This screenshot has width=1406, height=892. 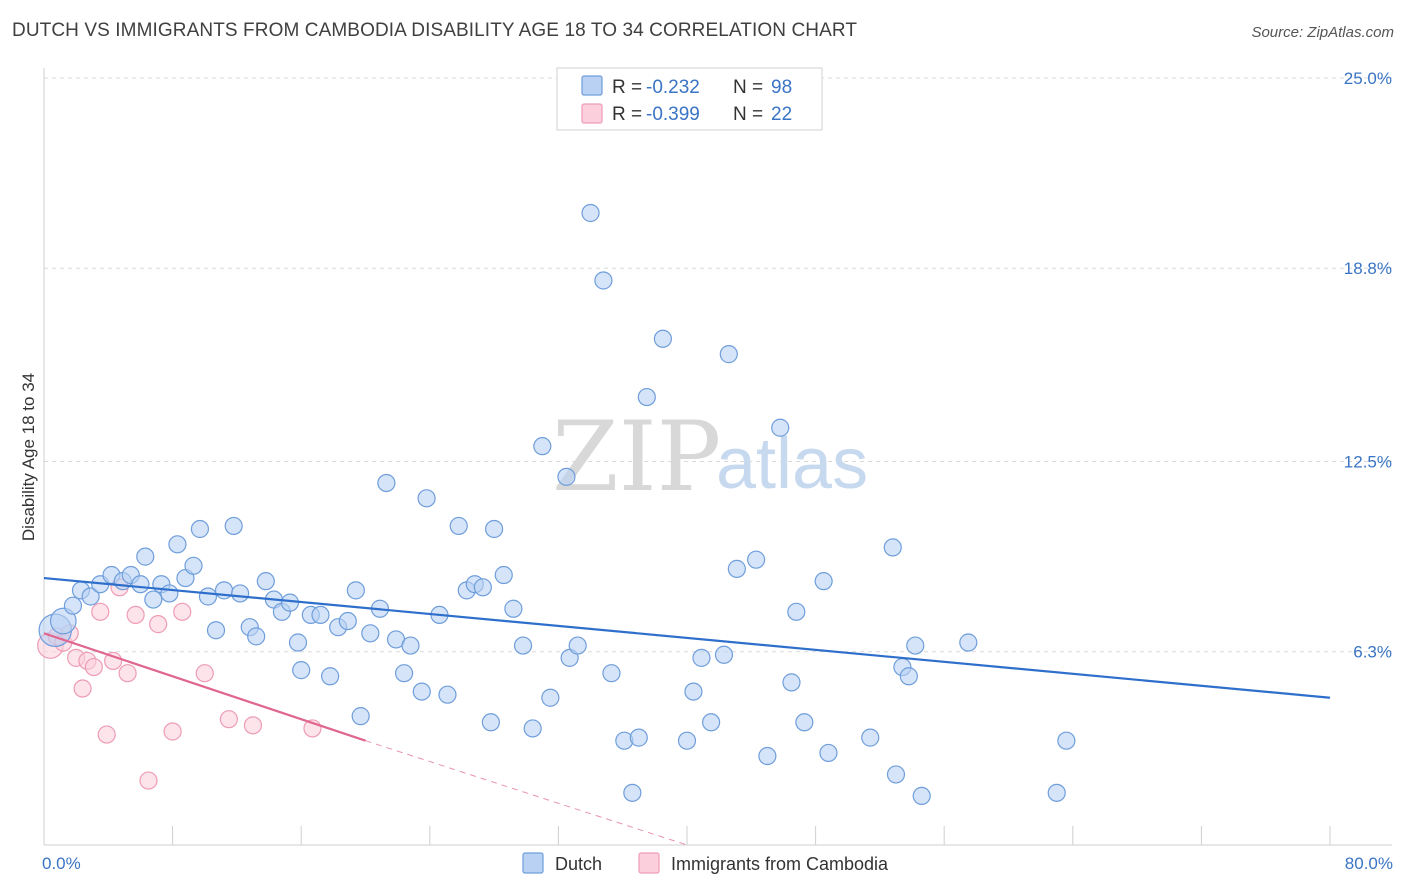 What do you see at coordinates (687, 637) in the screenshot?
I see `dutch-trend-line` at bounding box center [687, 637].